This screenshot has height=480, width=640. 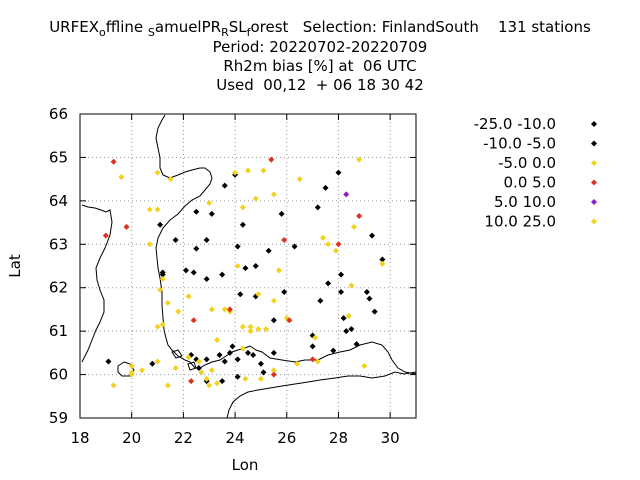 I want to click on y-tick-label: 65, so click(x=58, y=157).